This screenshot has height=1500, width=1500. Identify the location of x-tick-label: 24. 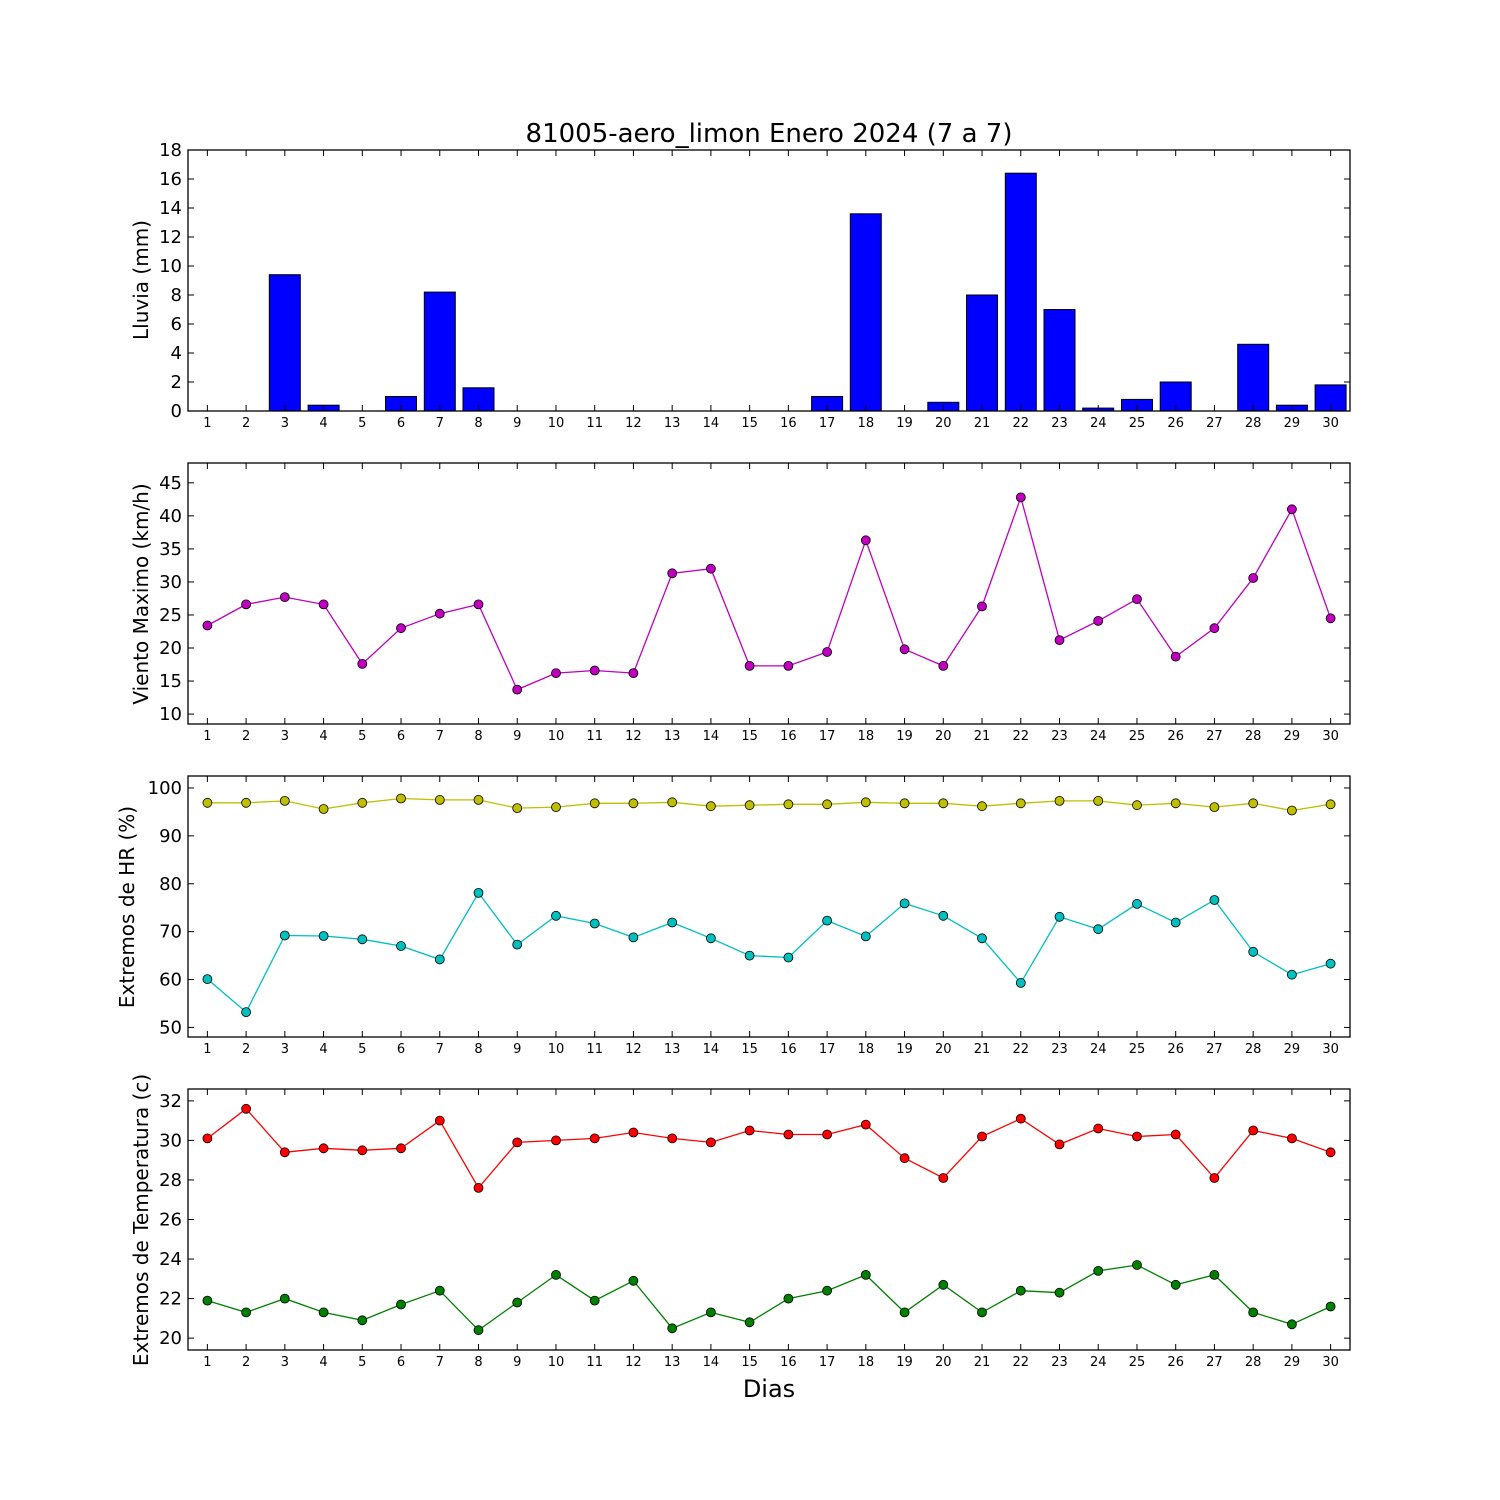
(1098, 1362).